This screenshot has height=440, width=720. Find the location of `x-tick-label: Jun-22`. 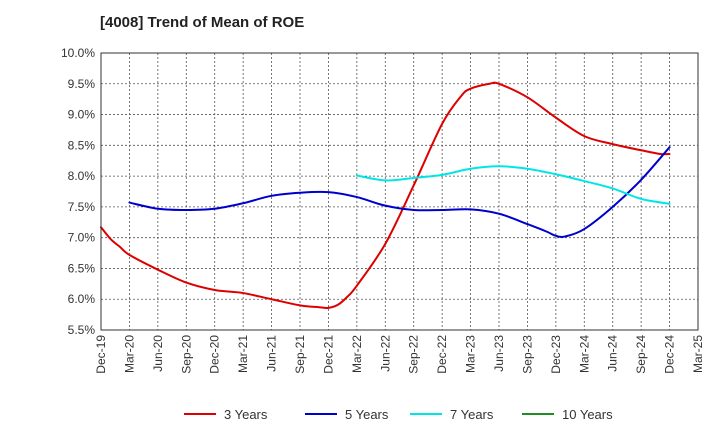

x-tick-label: Jun-22 is located at coordinates (385, 353).